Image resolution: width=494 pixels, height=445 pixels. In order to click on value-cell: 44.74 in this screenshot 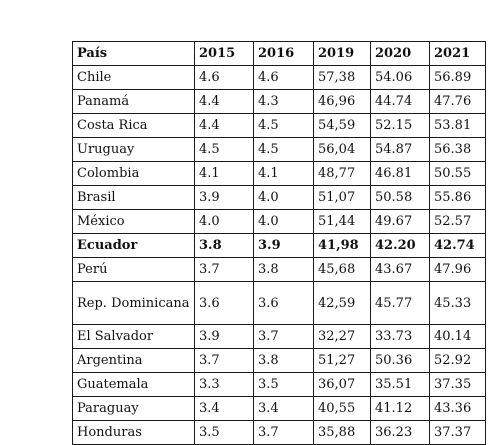, I will do `click(400, 101)`.